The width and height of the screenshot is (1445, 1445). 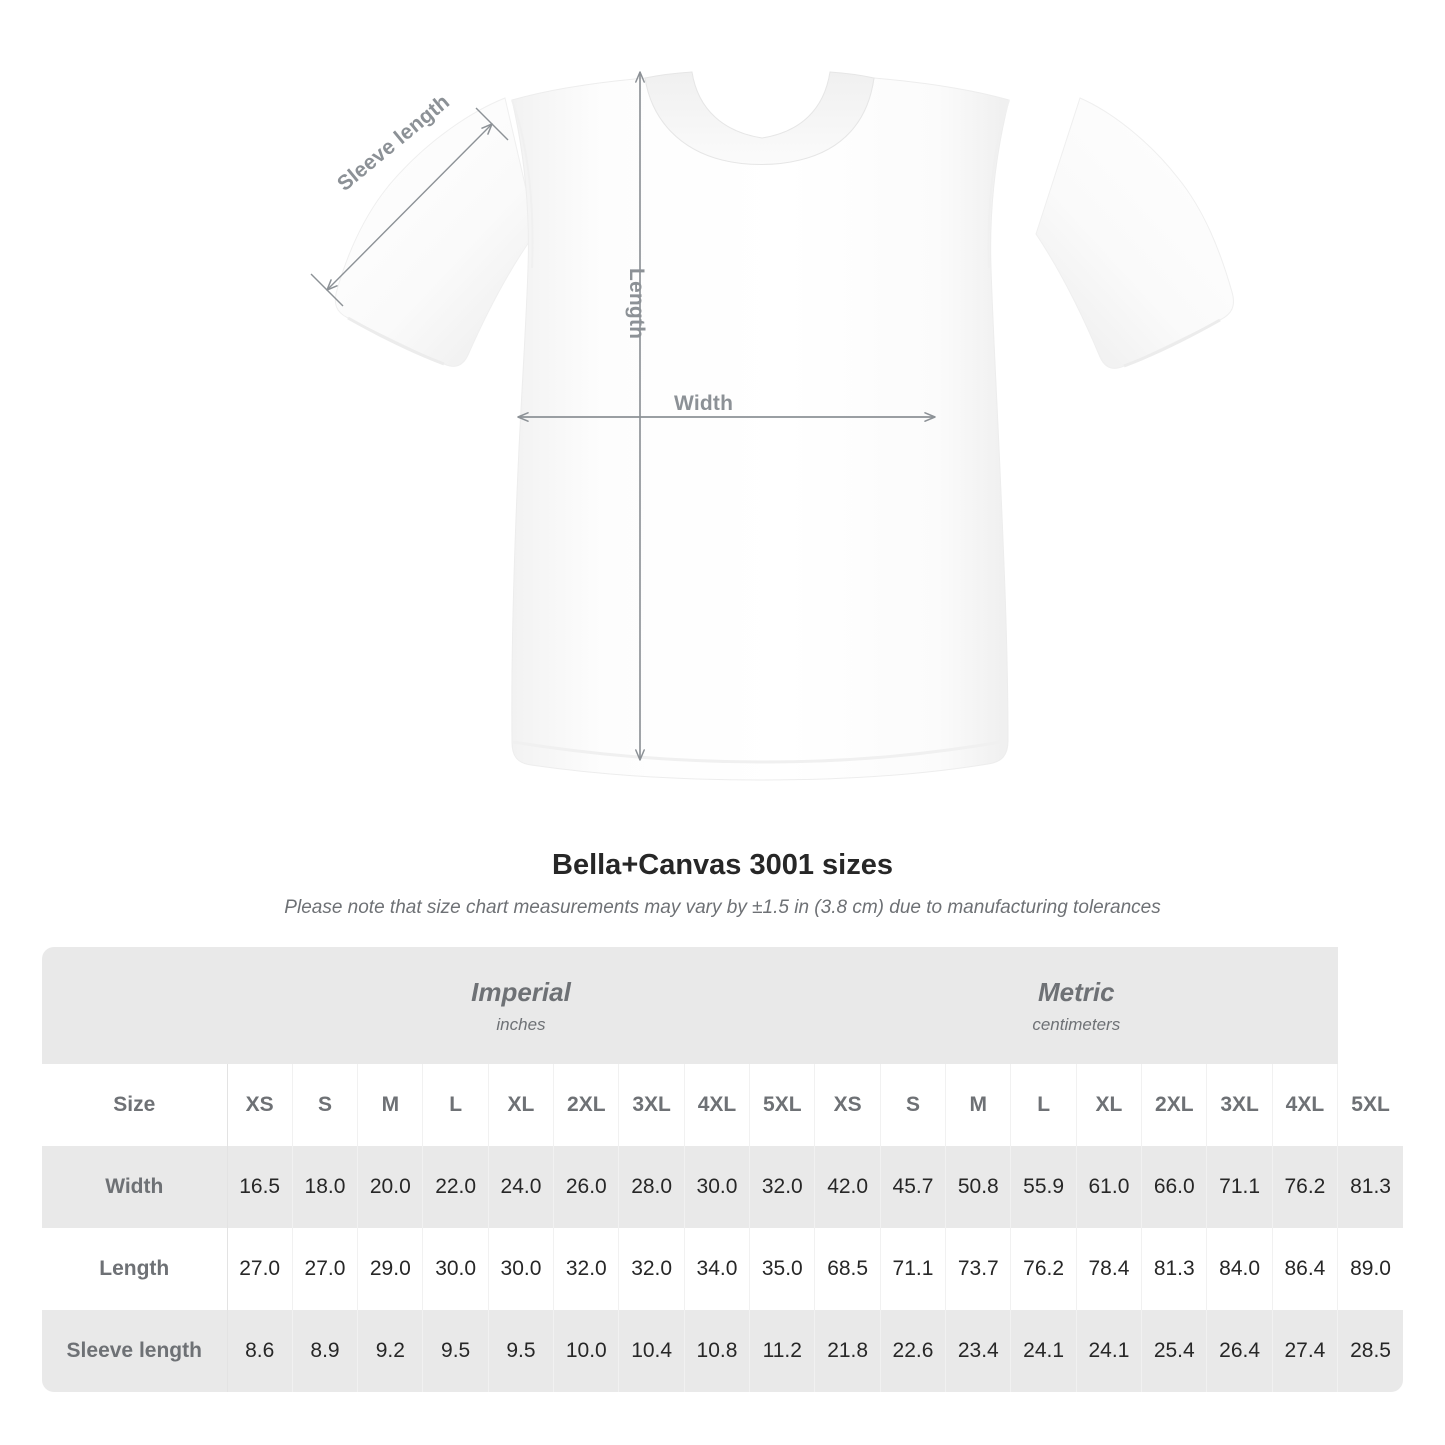 I want to click on row-label-length: Length, so click(x=134, y=1269).